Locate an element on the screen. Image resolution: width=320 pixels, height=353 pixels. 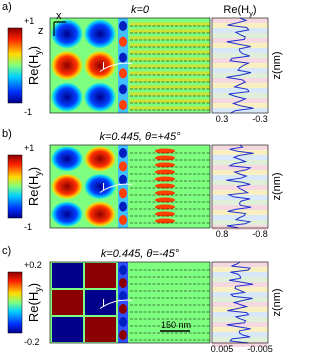
profile-title: Re(Hy) is located at coordinates (239, 11).